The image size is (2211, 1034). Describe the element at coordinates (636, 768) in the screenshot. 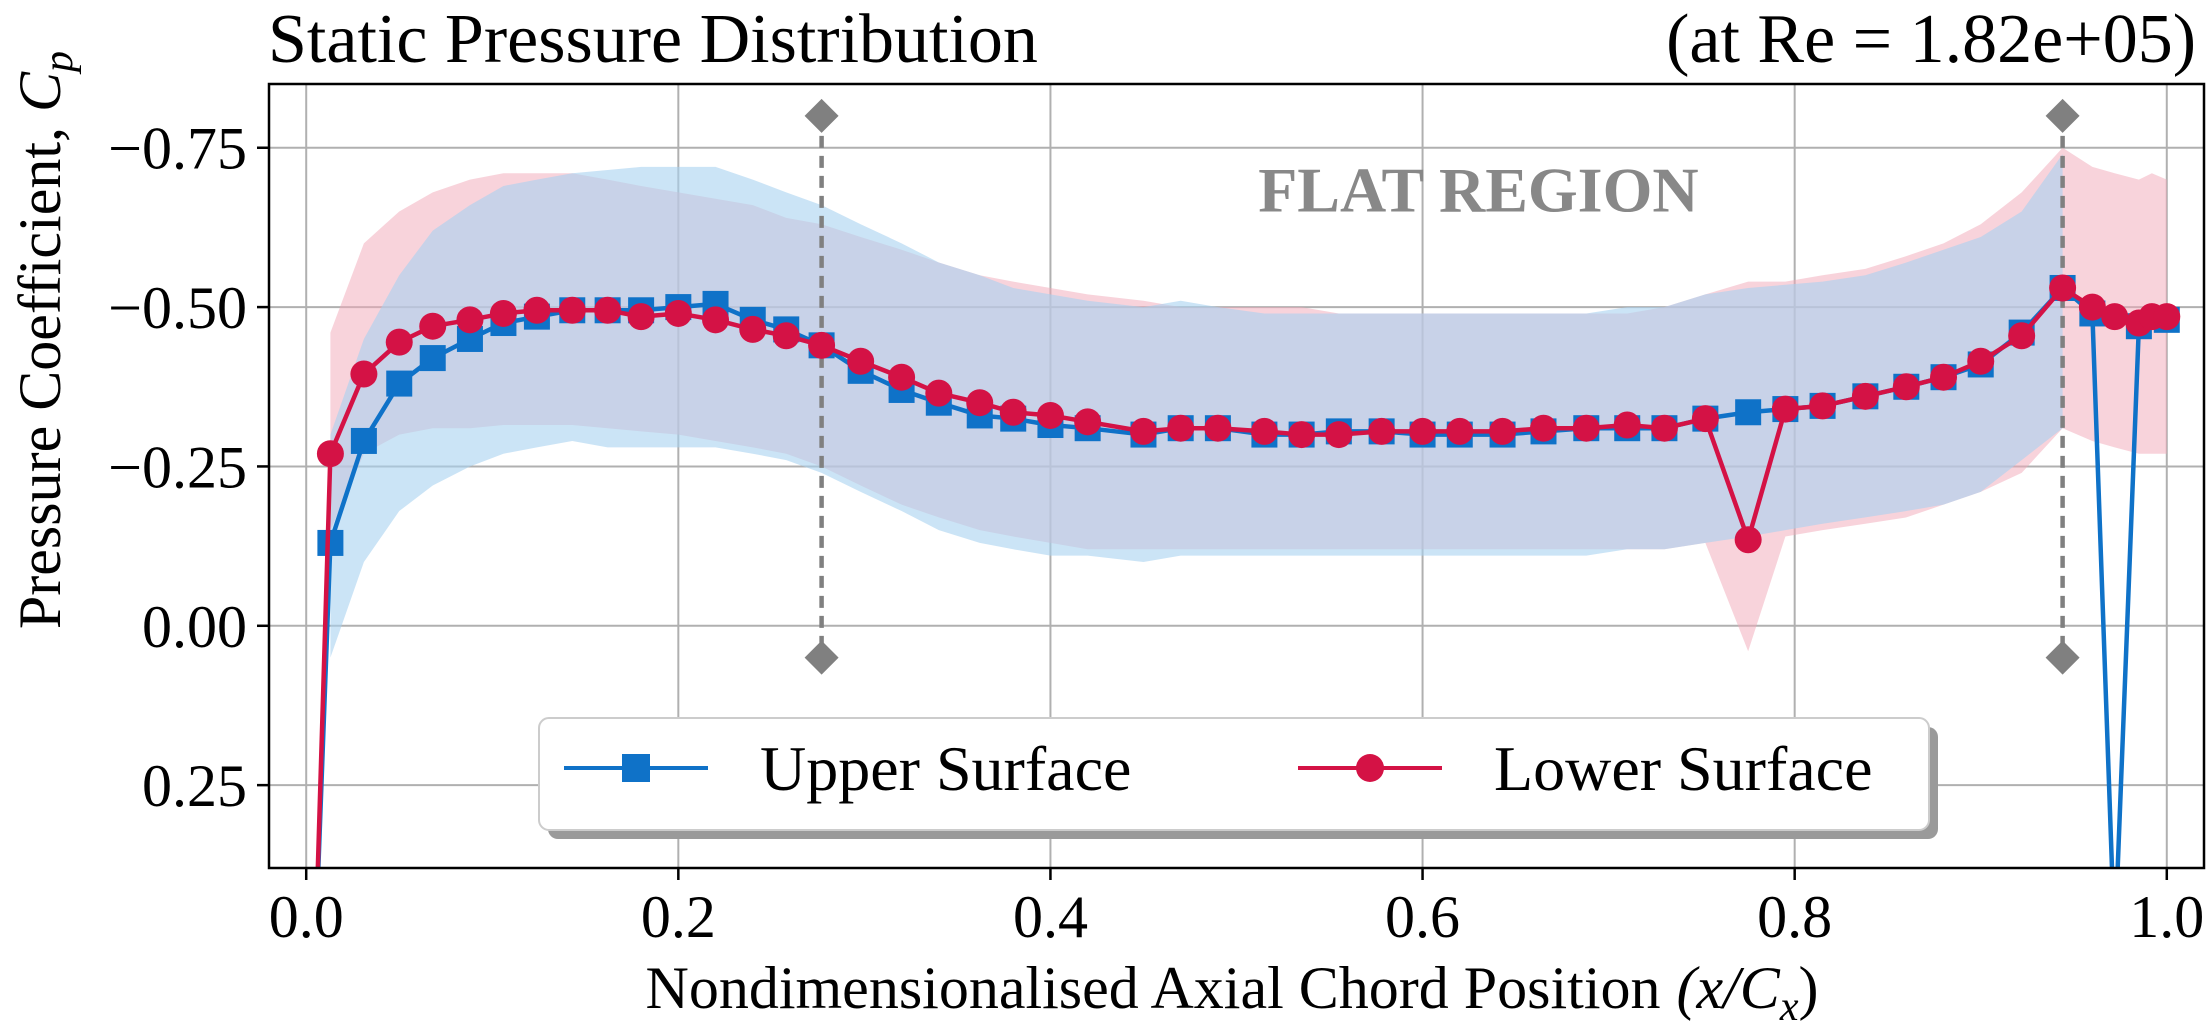

I see `legend-marker-upper` at that location.